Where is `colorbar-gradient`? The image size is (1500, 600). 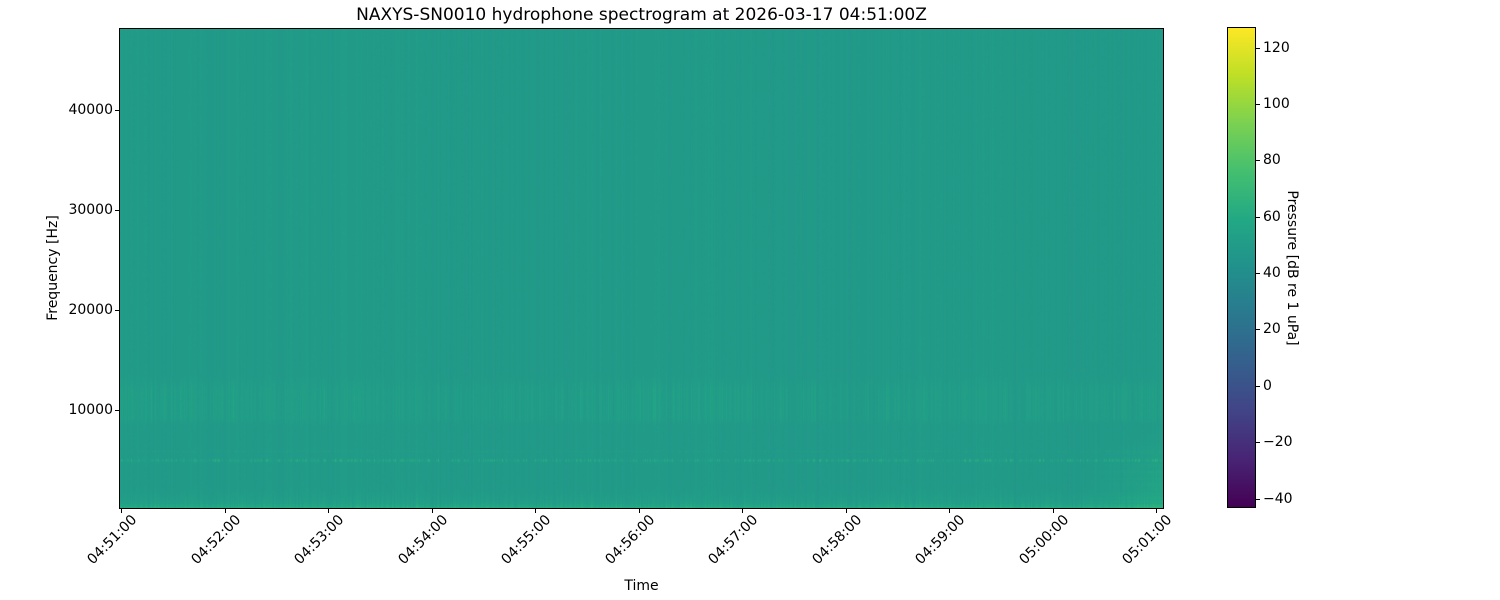
colorbar-gradient is located at coordinates (1241, 267).